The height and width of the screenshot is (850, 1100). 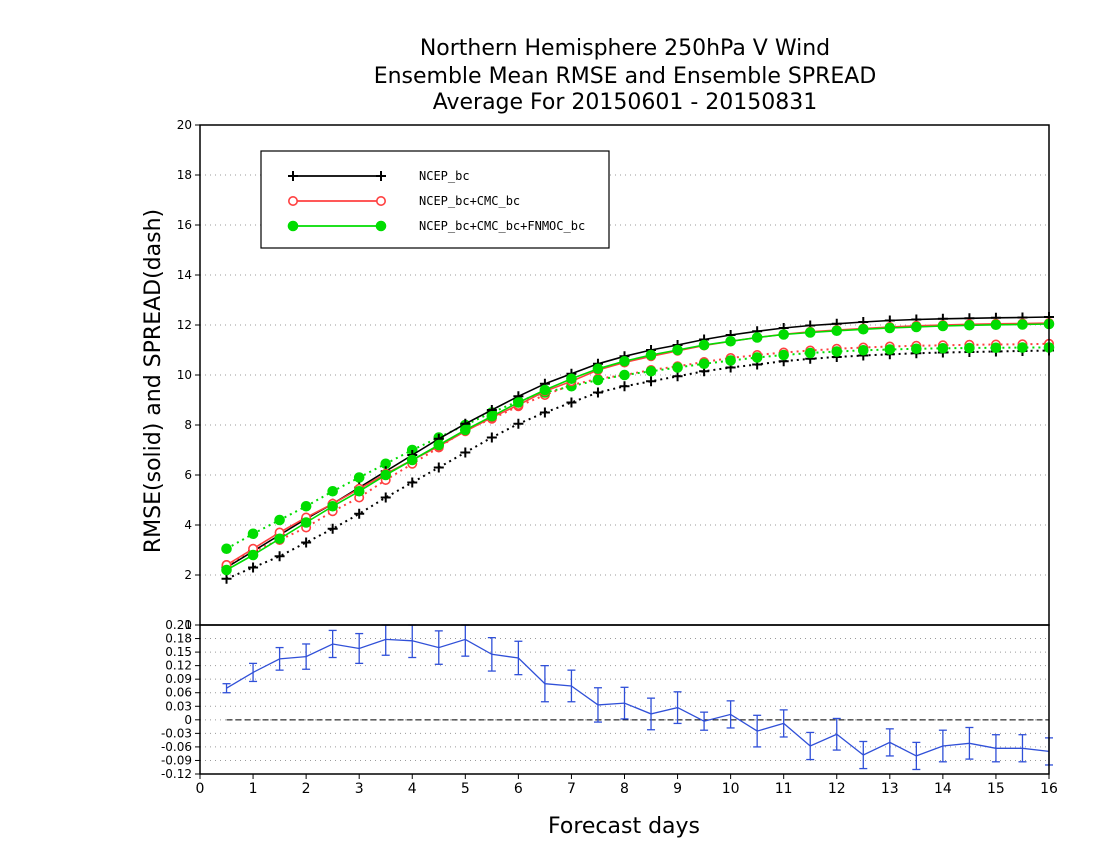 I want to click on top-y-tick-label: 6, so click(x=188, y=475).